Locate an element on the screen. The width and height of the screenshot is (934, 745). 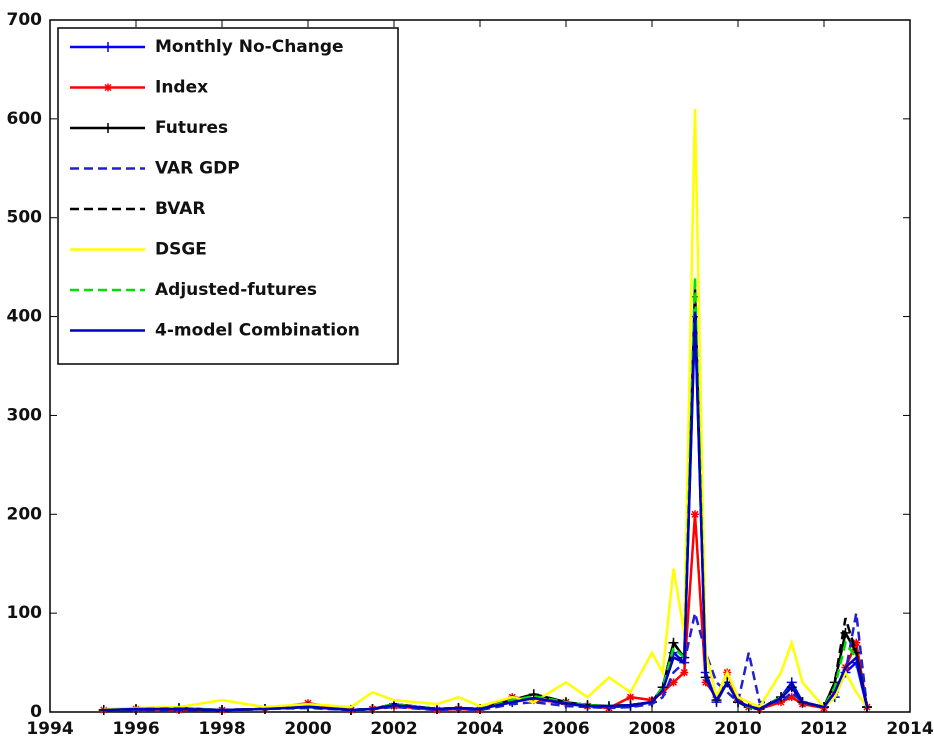
x-tick-label: 2004 is located at coordinates (479, 729).